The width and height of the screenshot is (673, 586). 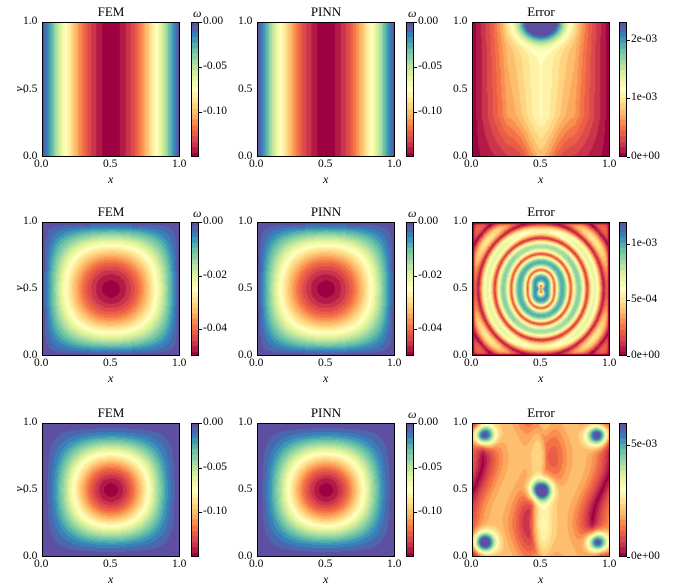 What do you see at coordinates (644, 444) in the screenshot?
I see `colorbar-tick-label: 5e-03` at bounding box center [644, 444].